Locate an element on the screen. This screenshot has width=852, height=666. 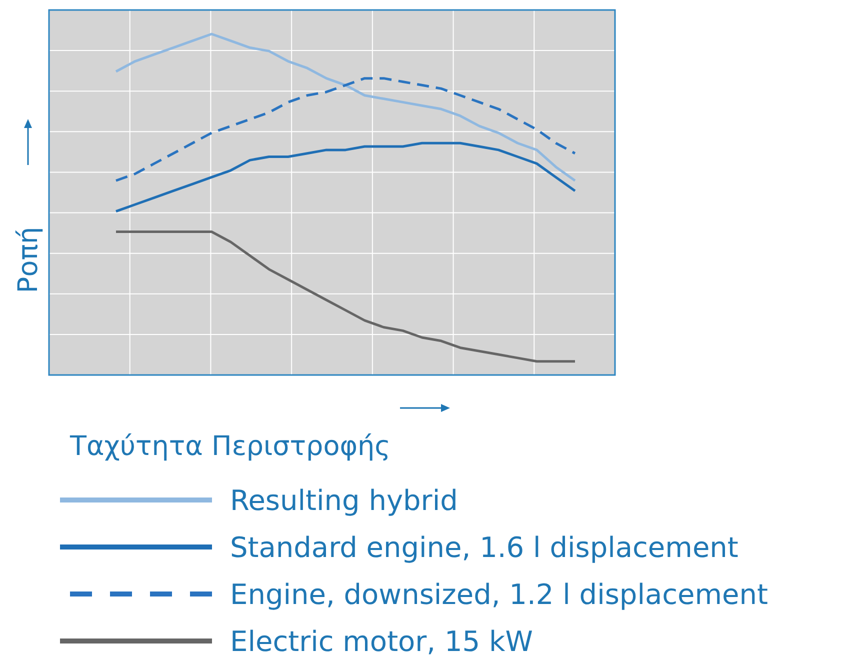
legend-label: Engine, downsized, 1.2 l displacement is located at coordinates (499, 594).